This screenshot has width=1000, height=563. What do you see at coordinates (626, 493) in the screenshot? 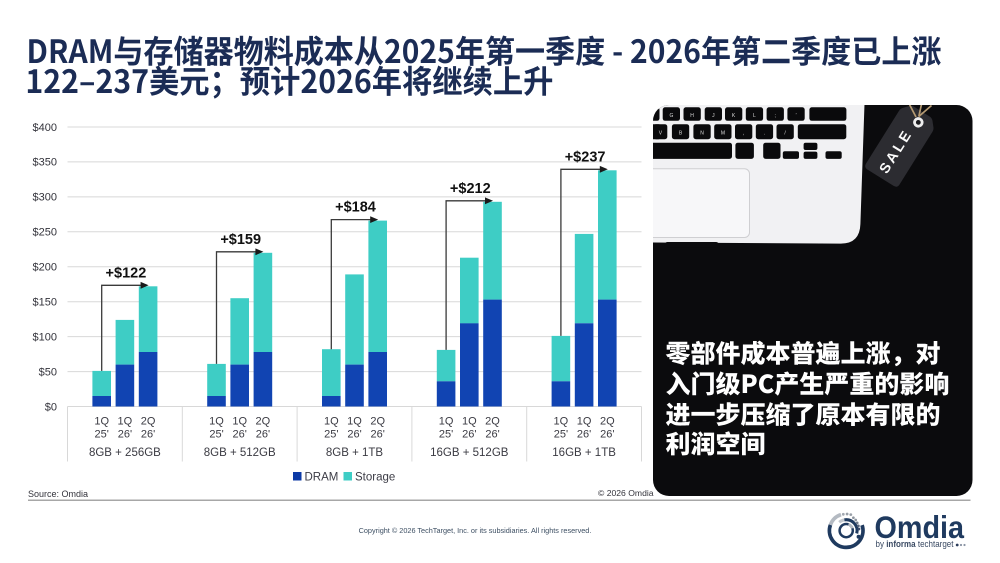
I see `svg-text: © 2026 Omdia` at bounding box center [626, 493].